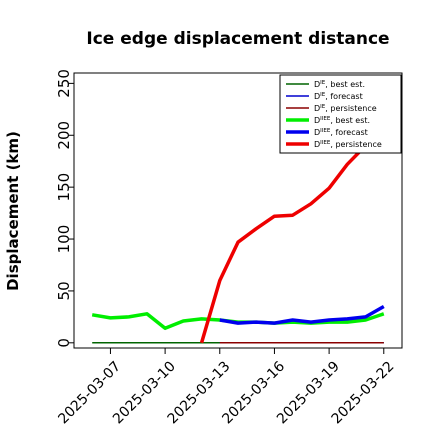 Image resolution: width=440 pixels, height=440 pixels. What do you see at coordinates (64, 343) in the screenshot?
I see `y-tick-label: 0` at bounding box center [64, 343].